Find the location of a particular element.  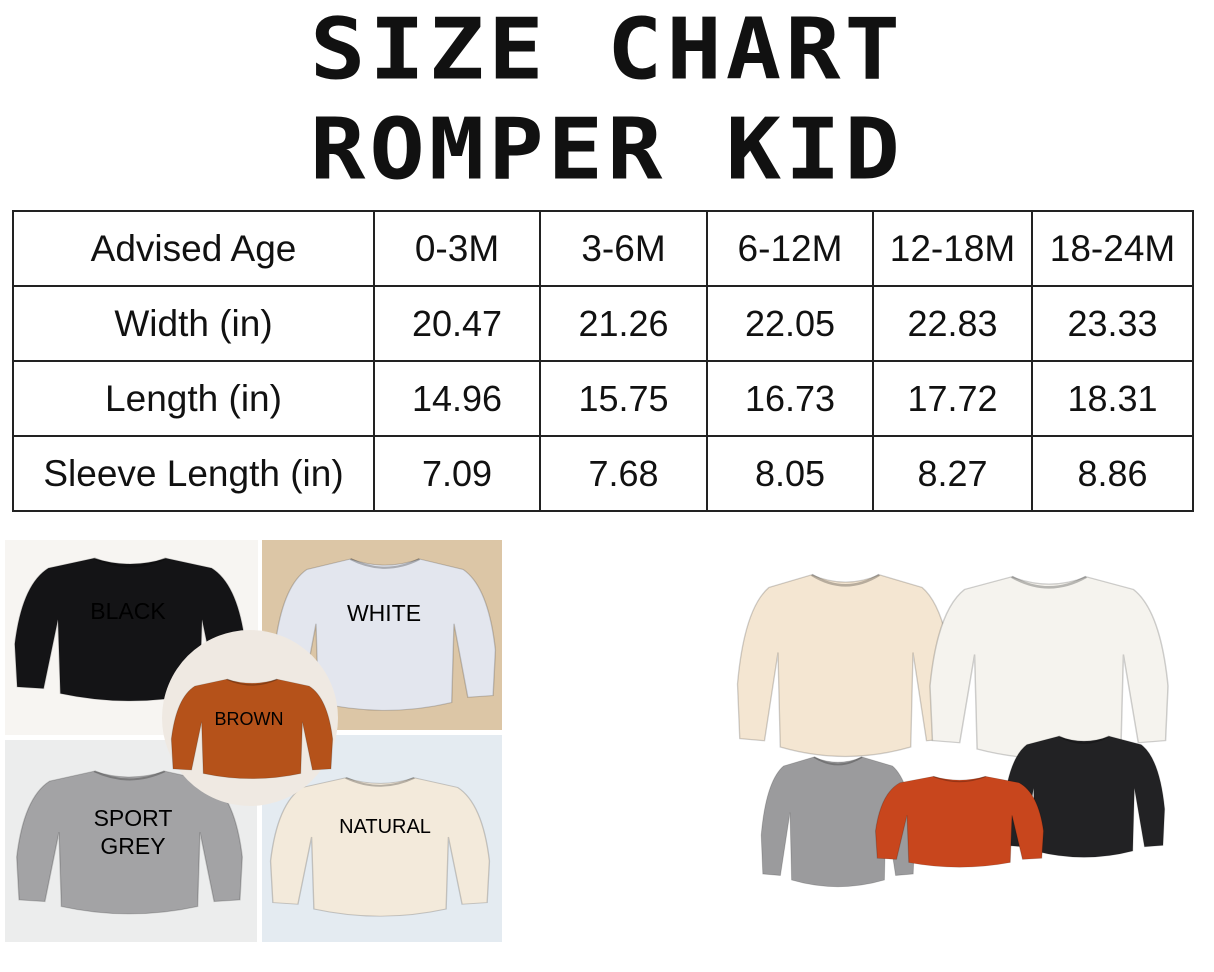

table-row: Width (in) 20.47 21.26 22.05 22.83 23.33 is located at coordinates (603, 323).